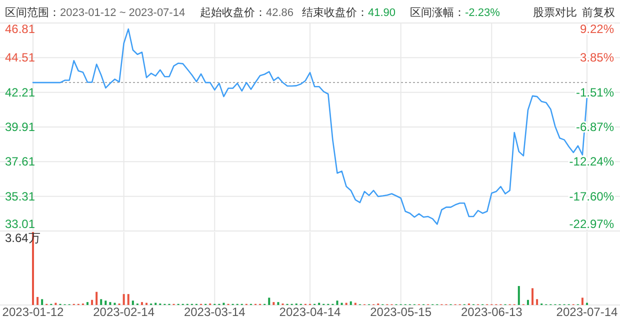 The image size is (620, 322). Describe the element at coordinates (597, 29) in the screenshot. I see `y2-tick-label: 9.22%` at that location.